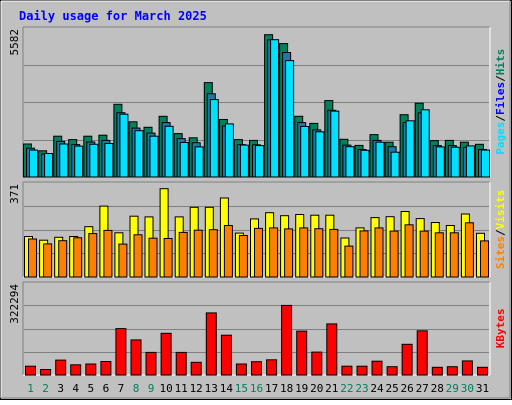 This screenshot has height=405, width=512. What do you see at coordinates (106, 388) in the screenshot?
I see `x-tick-label-day-6: 6` at bounding box center [106, 388].